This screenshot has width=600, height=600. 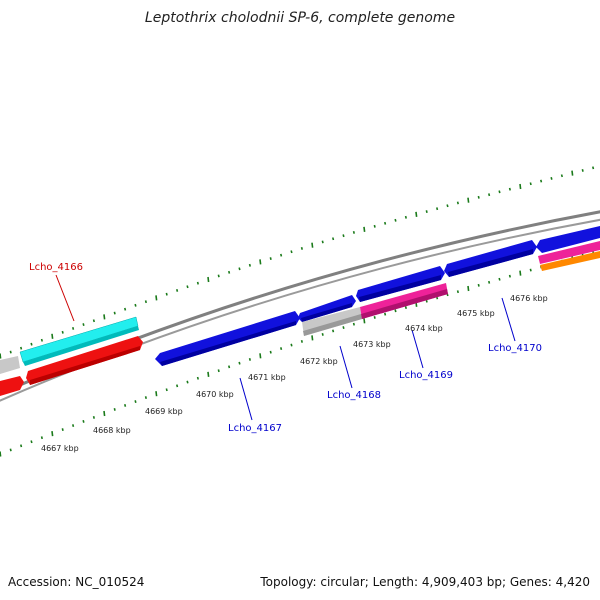 I want to click on gene-blue-mid, so click(x=400, y=284).